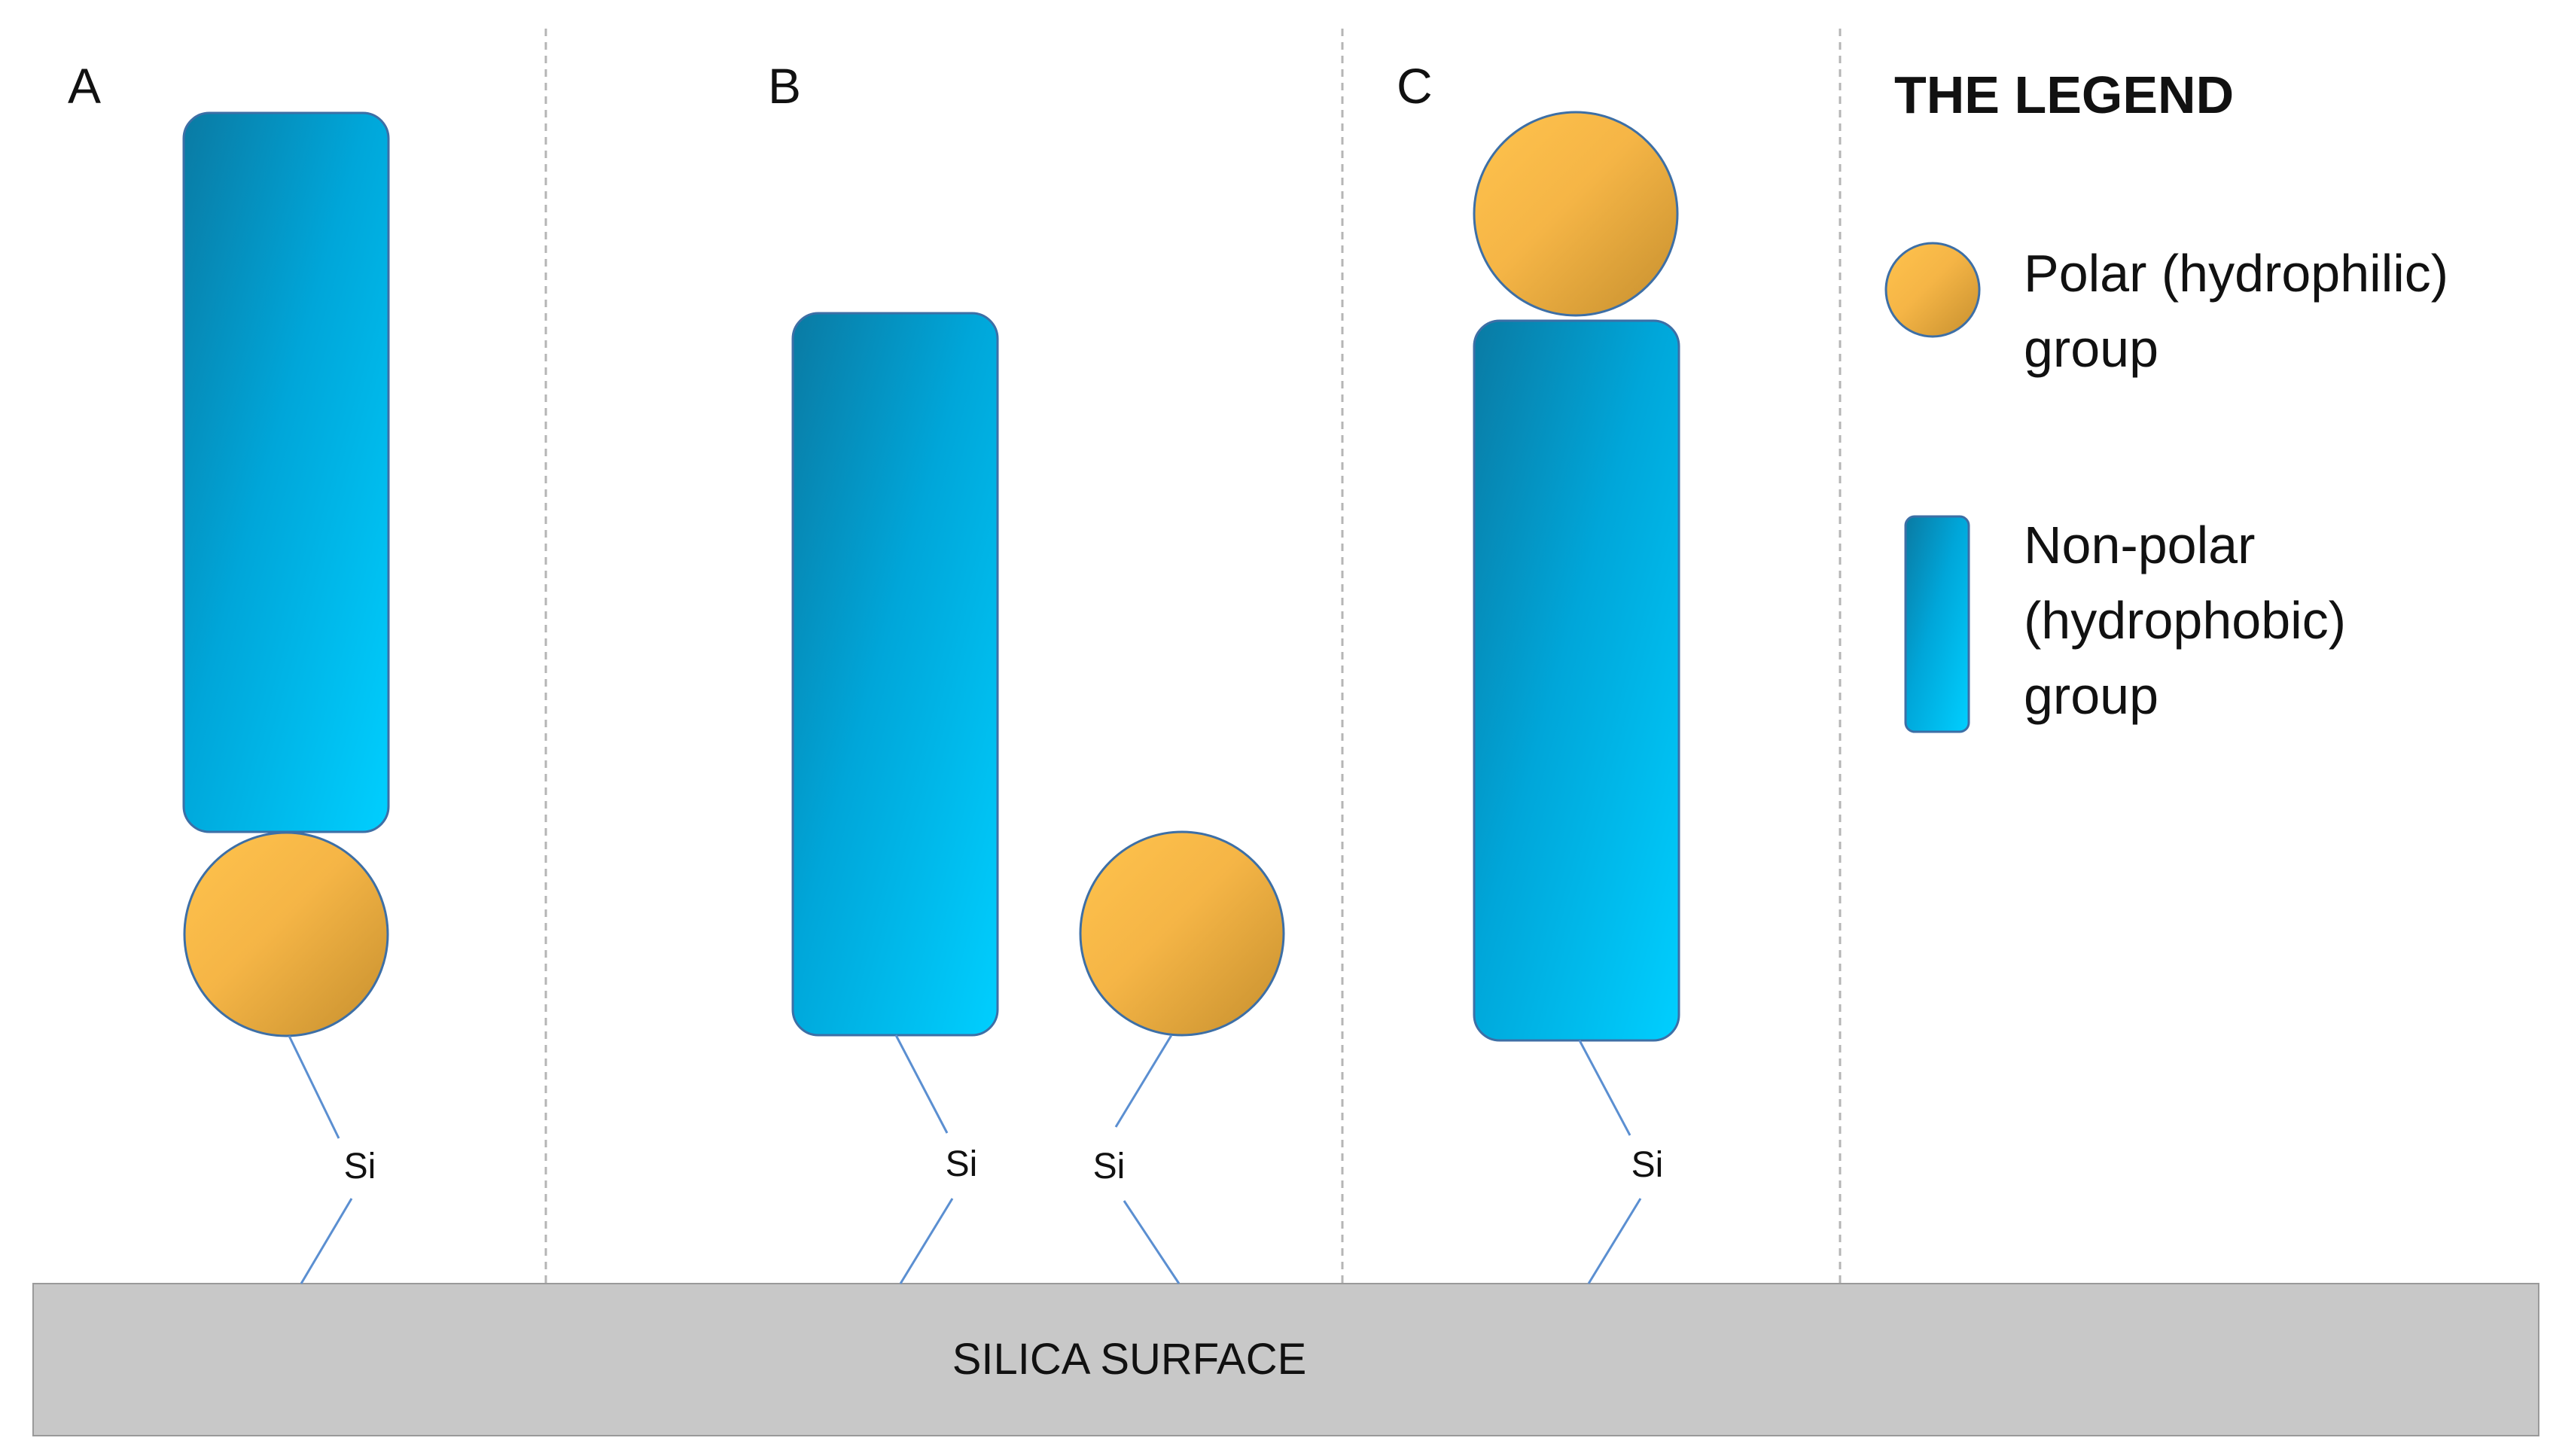 The width and height of the screenshot is (2553, 1456). I want to click on panel-label-b: B, so click(784, 86).